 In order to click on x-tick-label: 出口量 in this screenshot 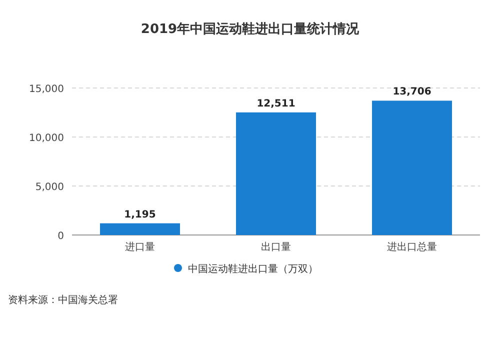, I will do `click(276, 247)`.